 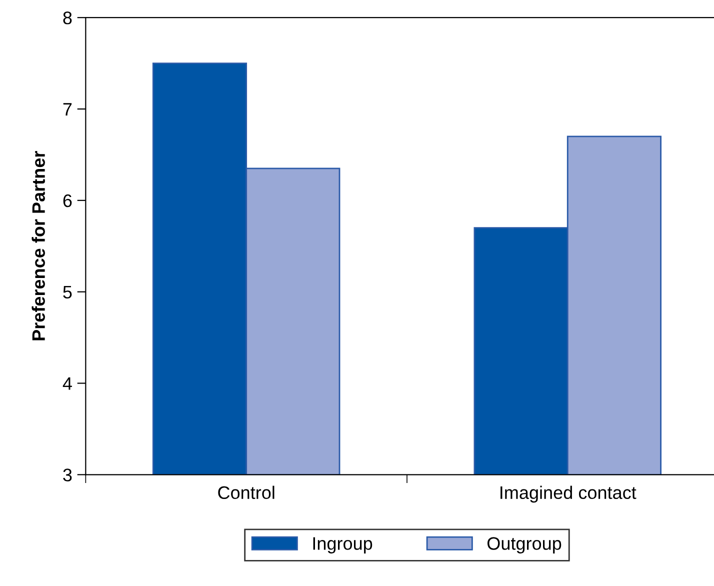 I want to click on y-axis-title: Preference for Partner, so click(x=38, y=245).